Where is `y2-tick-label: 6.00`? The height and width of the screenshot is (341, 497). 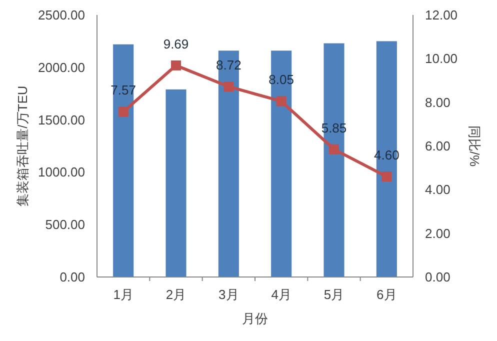
y2-tick-label: 6.00 is located at coordinates (437, 146).